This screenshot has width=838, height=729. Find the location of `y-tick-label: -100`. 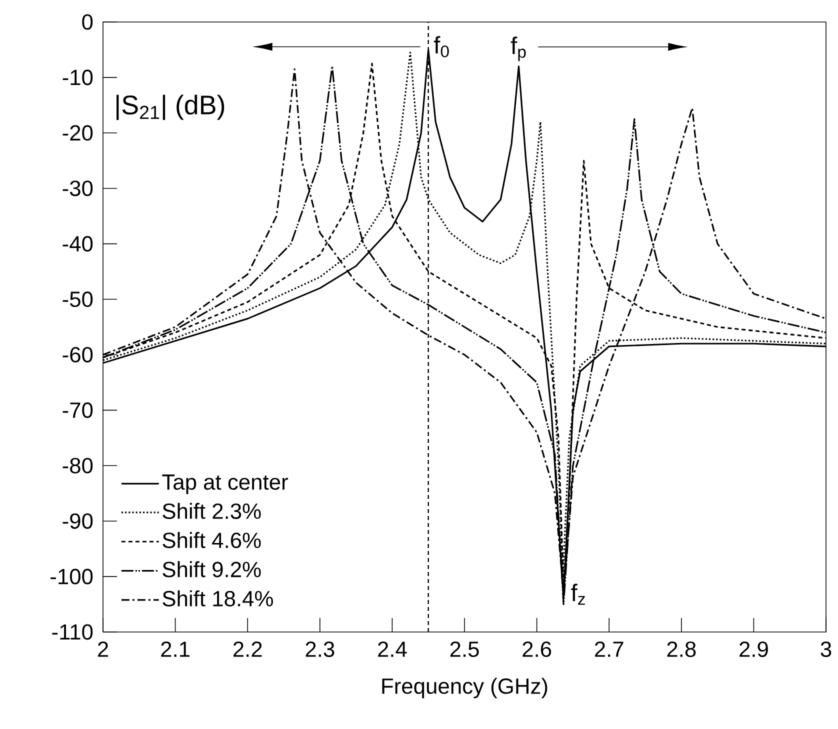

y-tick-label: -100 is located at coordinates (71, 576).